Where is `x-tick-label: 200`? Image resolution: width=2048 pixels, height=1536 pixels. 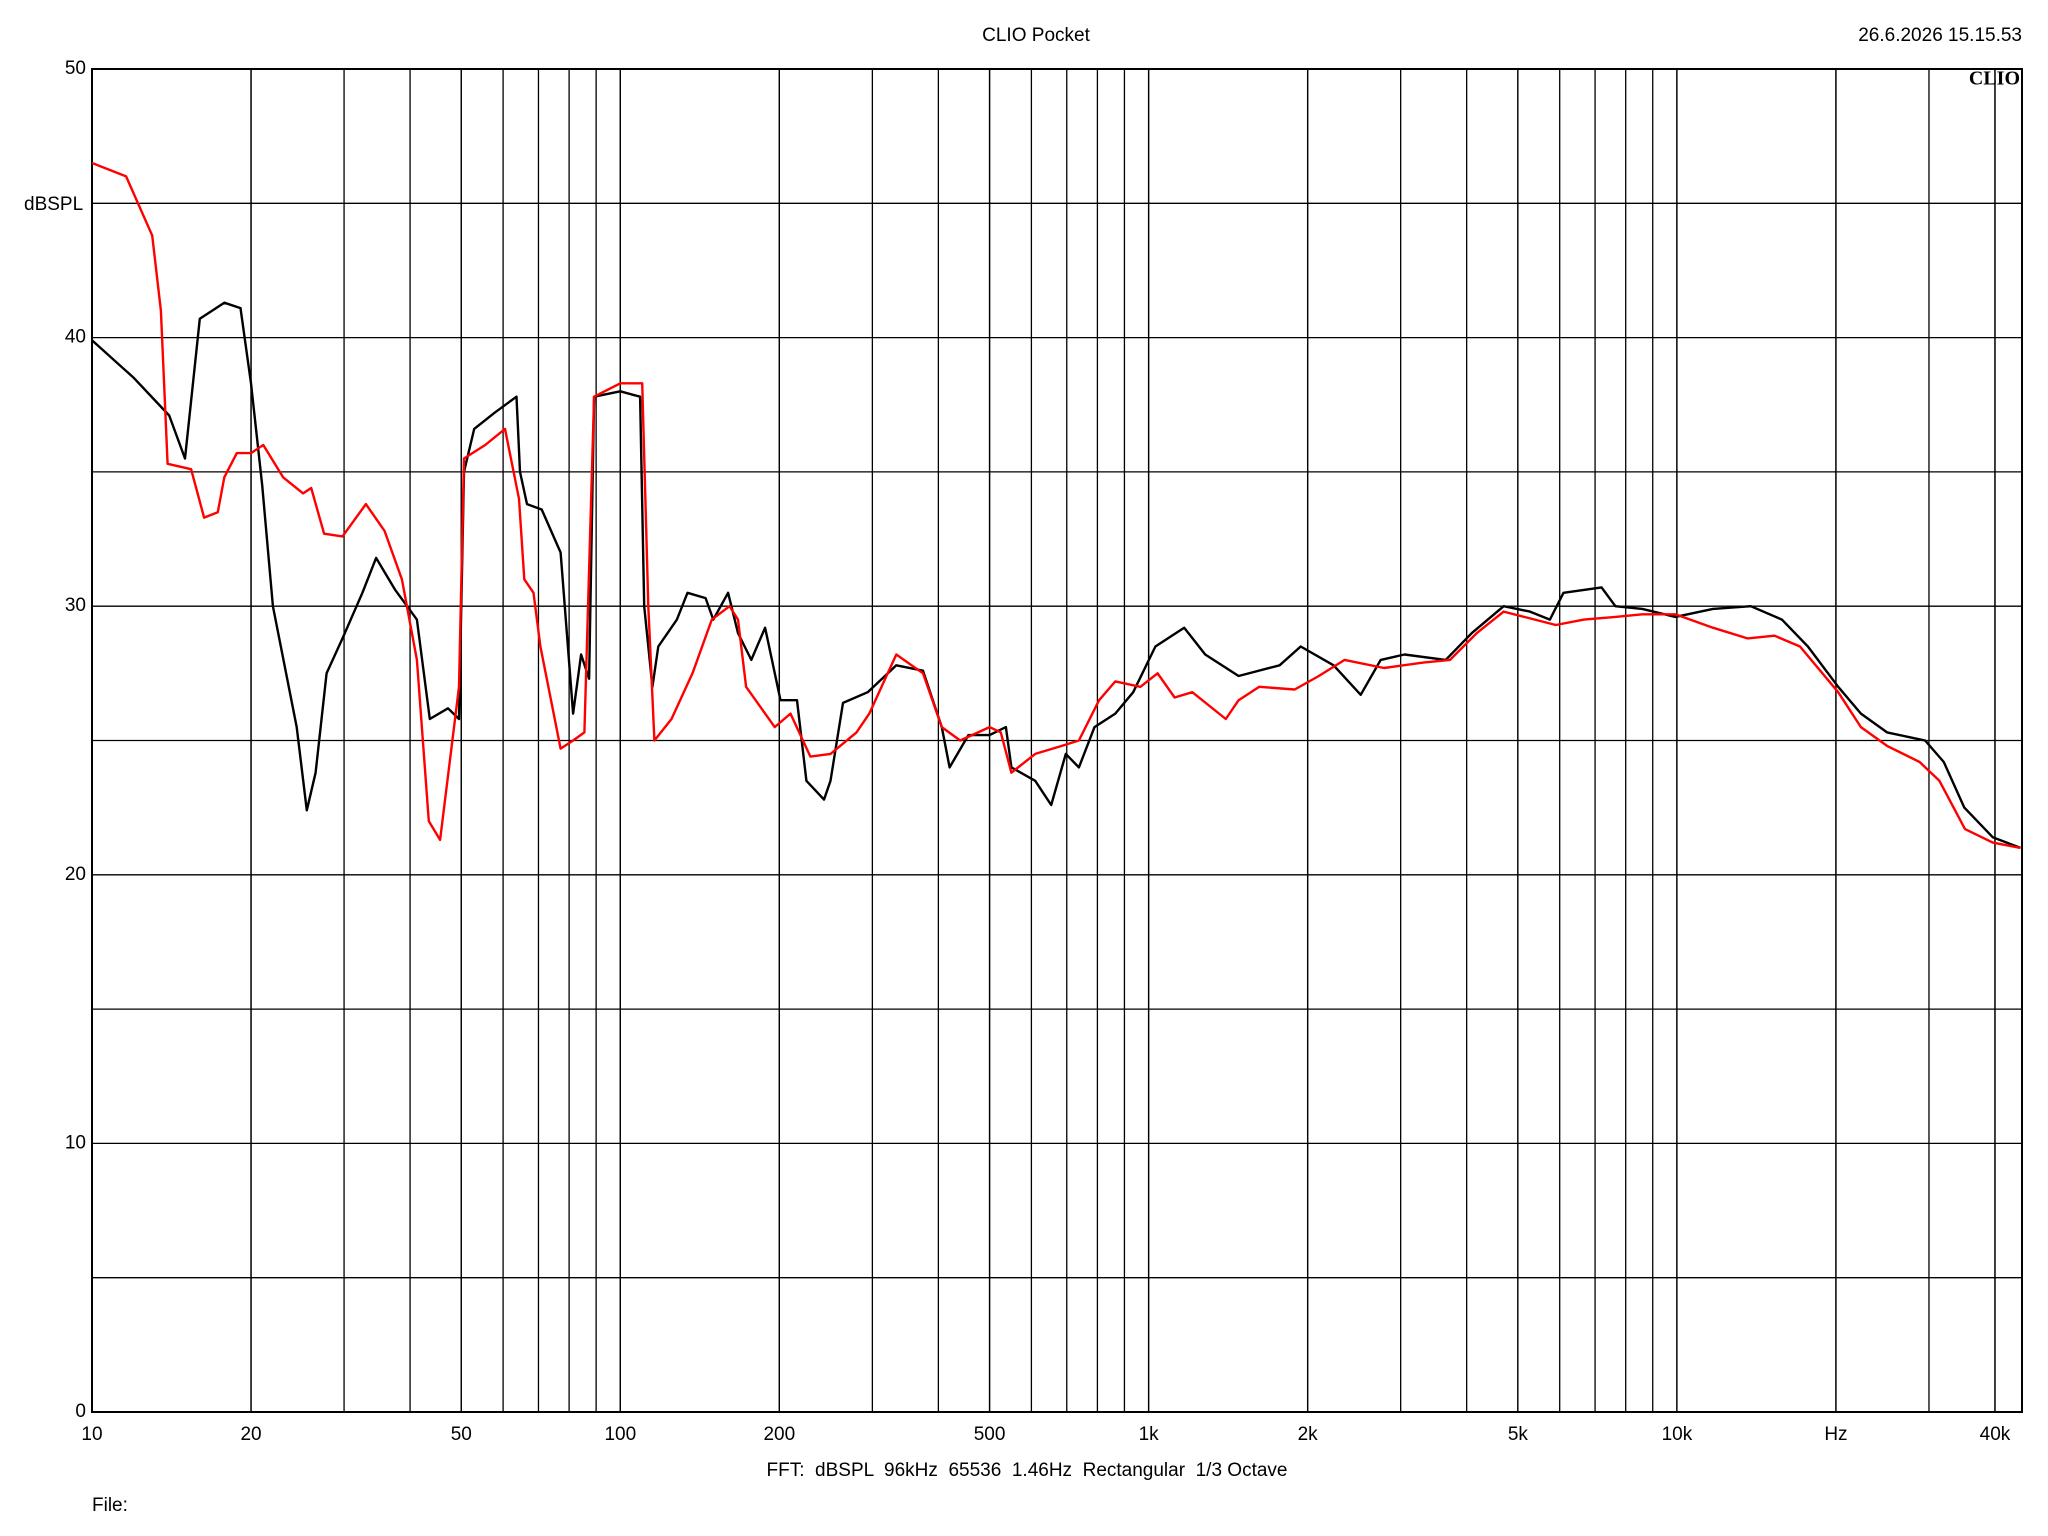
x-tick-label: 200 is located at coordinates (779, 1434).